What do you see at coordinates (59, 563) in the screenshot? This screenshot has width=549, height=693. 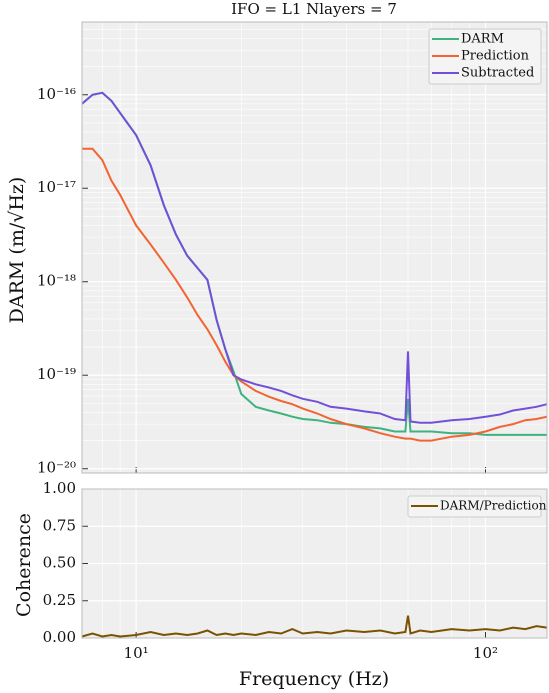 I see `y-tick-label: 0.50` at bounding box center [59, 563].